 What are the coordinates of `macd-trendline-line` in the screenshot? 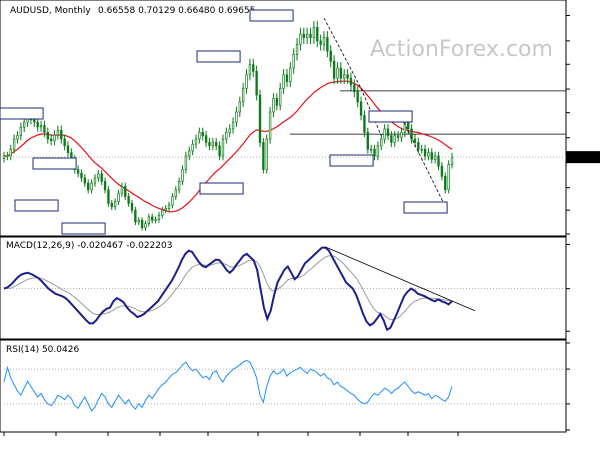 It's located at (400, 279).